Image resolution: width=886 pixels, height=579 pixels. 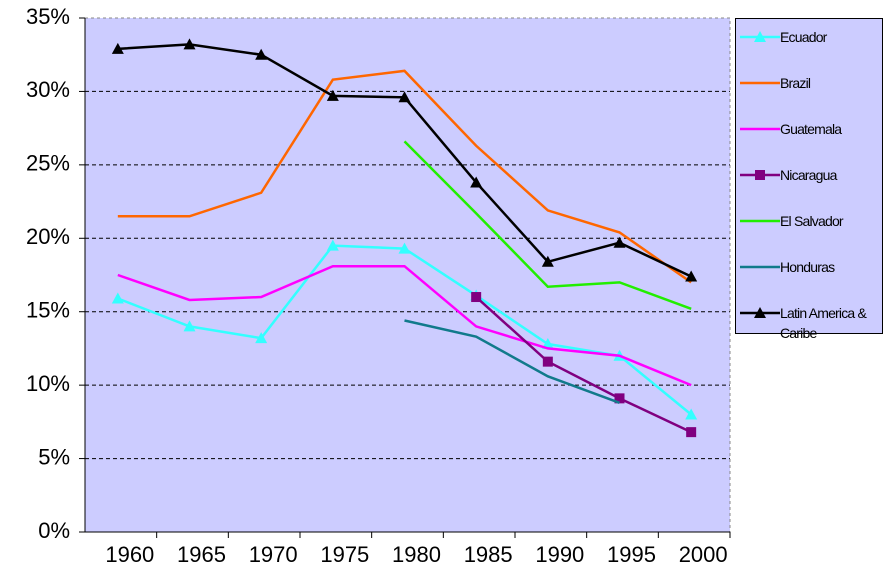 I want to click on y-tick-label: 0%, so click(x=54, y=530).